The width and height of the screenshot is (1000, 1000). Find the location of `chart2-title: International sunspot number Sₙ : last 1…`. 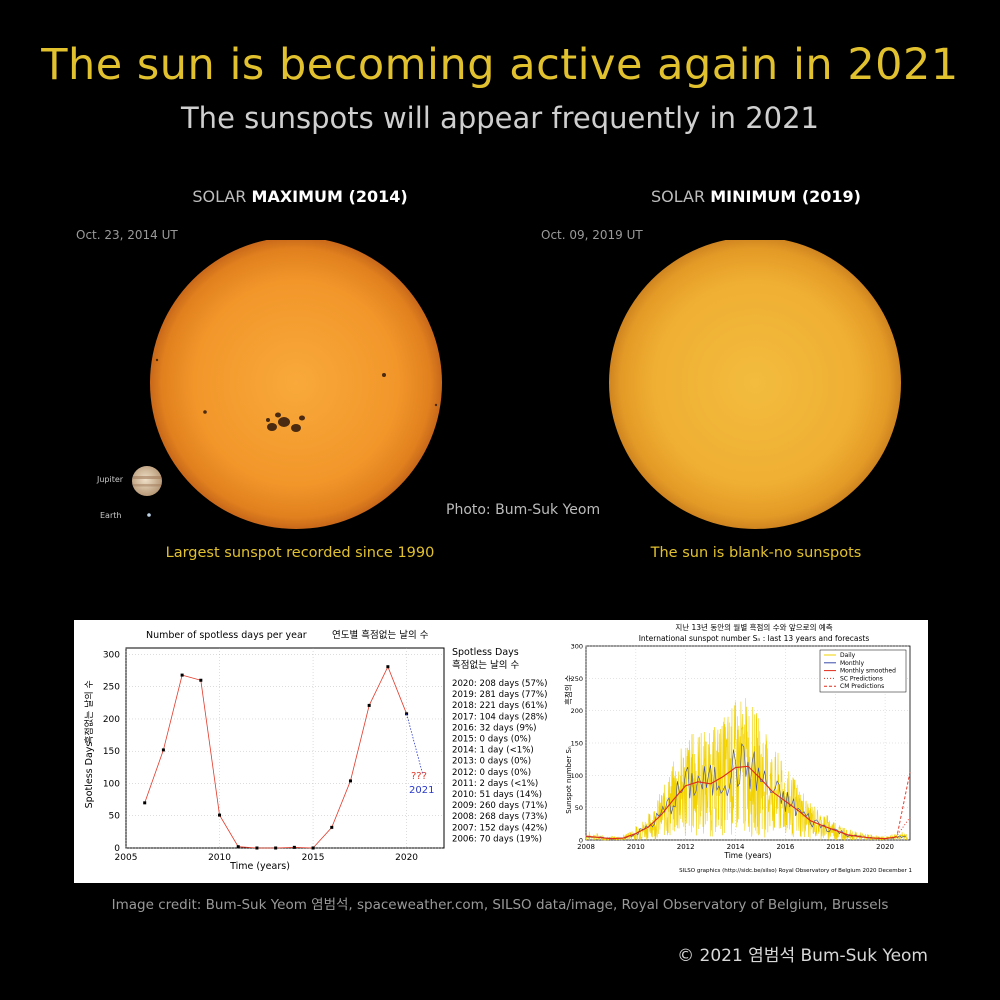

chart2-title: International sunspot number Sₙ : last 1… is located at coordinates (754, 638).